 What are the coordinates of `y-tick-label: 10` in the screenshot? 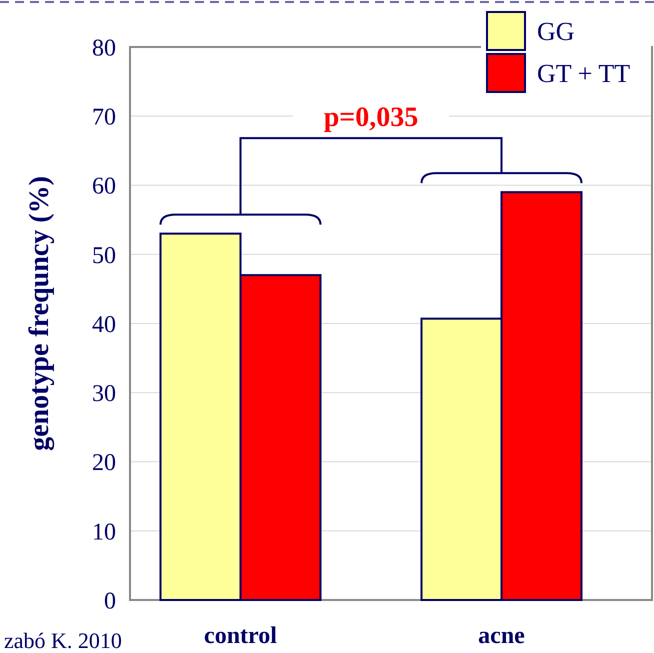 It's located at (104, 532).